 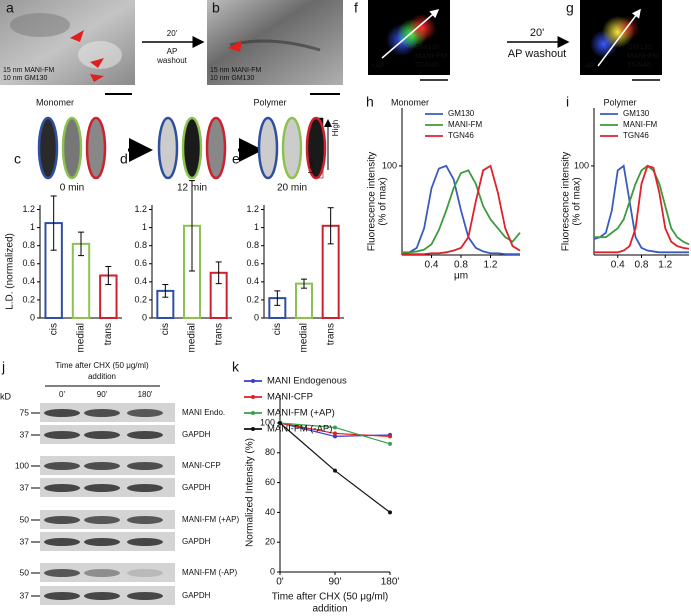 I want to click on kd-label: 50, so click(x=25, y=572).